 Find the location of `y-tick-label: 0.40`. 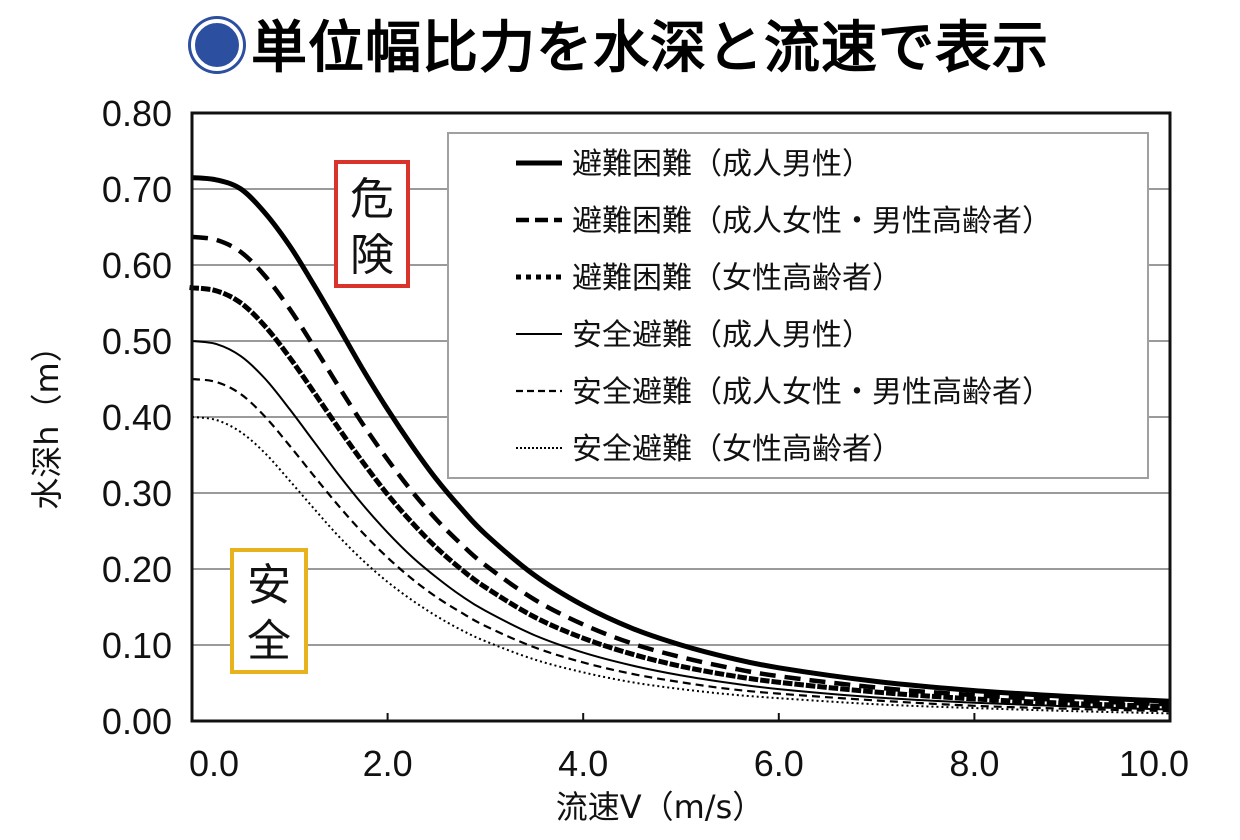

y-tick-label: 0.40 is located at coordinates (137, 417).